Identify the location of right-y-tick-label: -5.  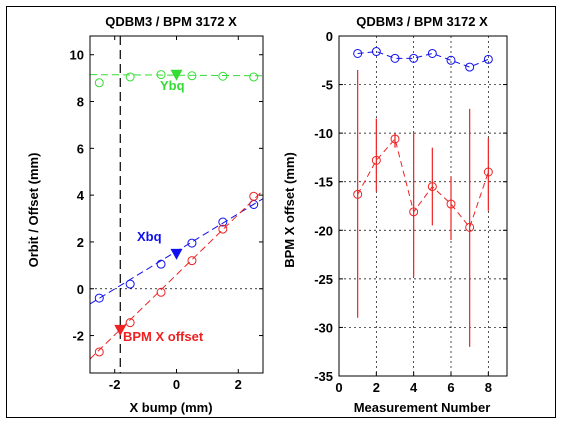
(327, 85).